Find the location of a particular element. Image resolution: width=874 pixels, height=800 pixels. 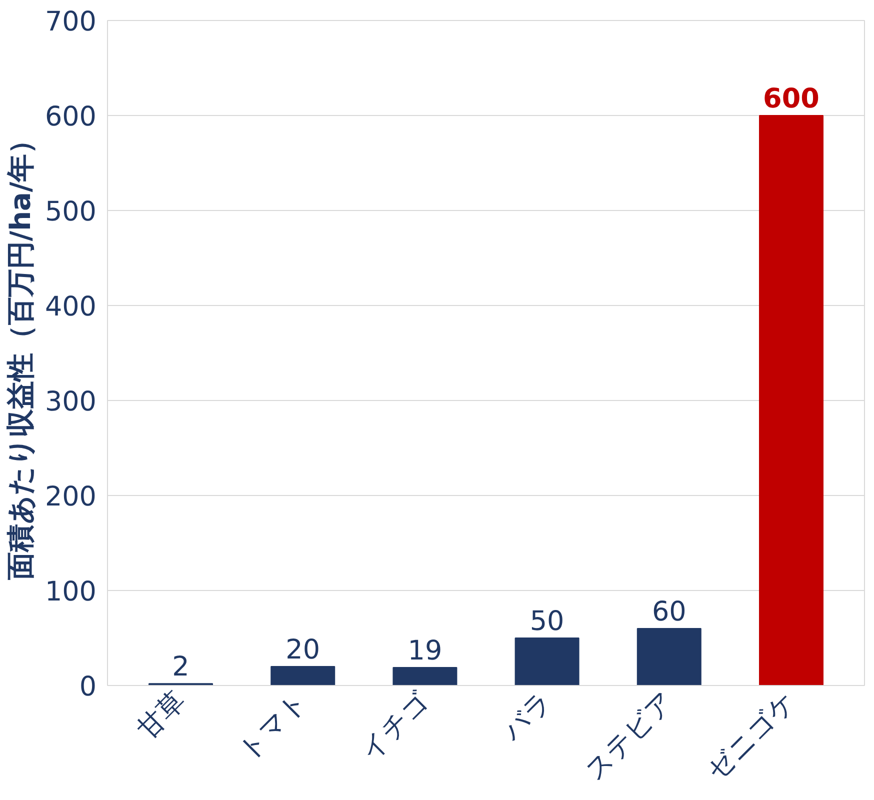

data-label: 50 is located at coordinates (547, 621).